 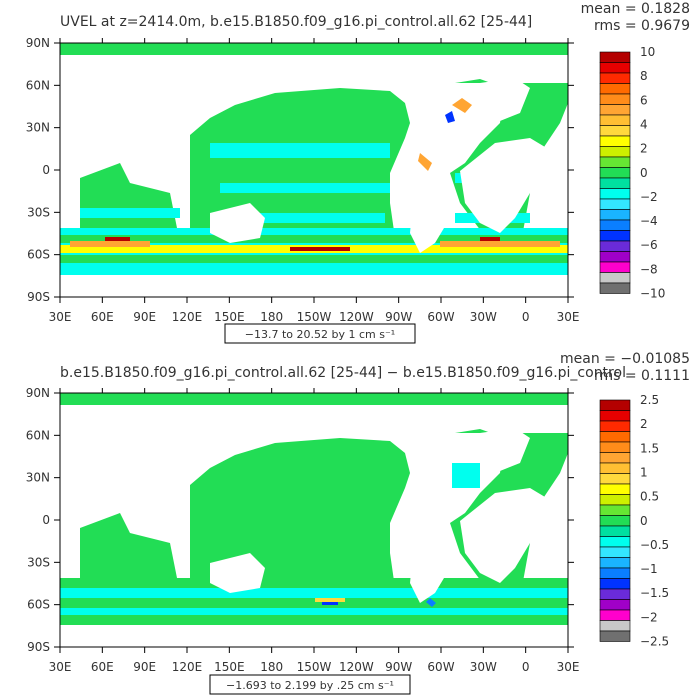 I want to click on x-tick-label: 60W, so click(x=440, y=317).